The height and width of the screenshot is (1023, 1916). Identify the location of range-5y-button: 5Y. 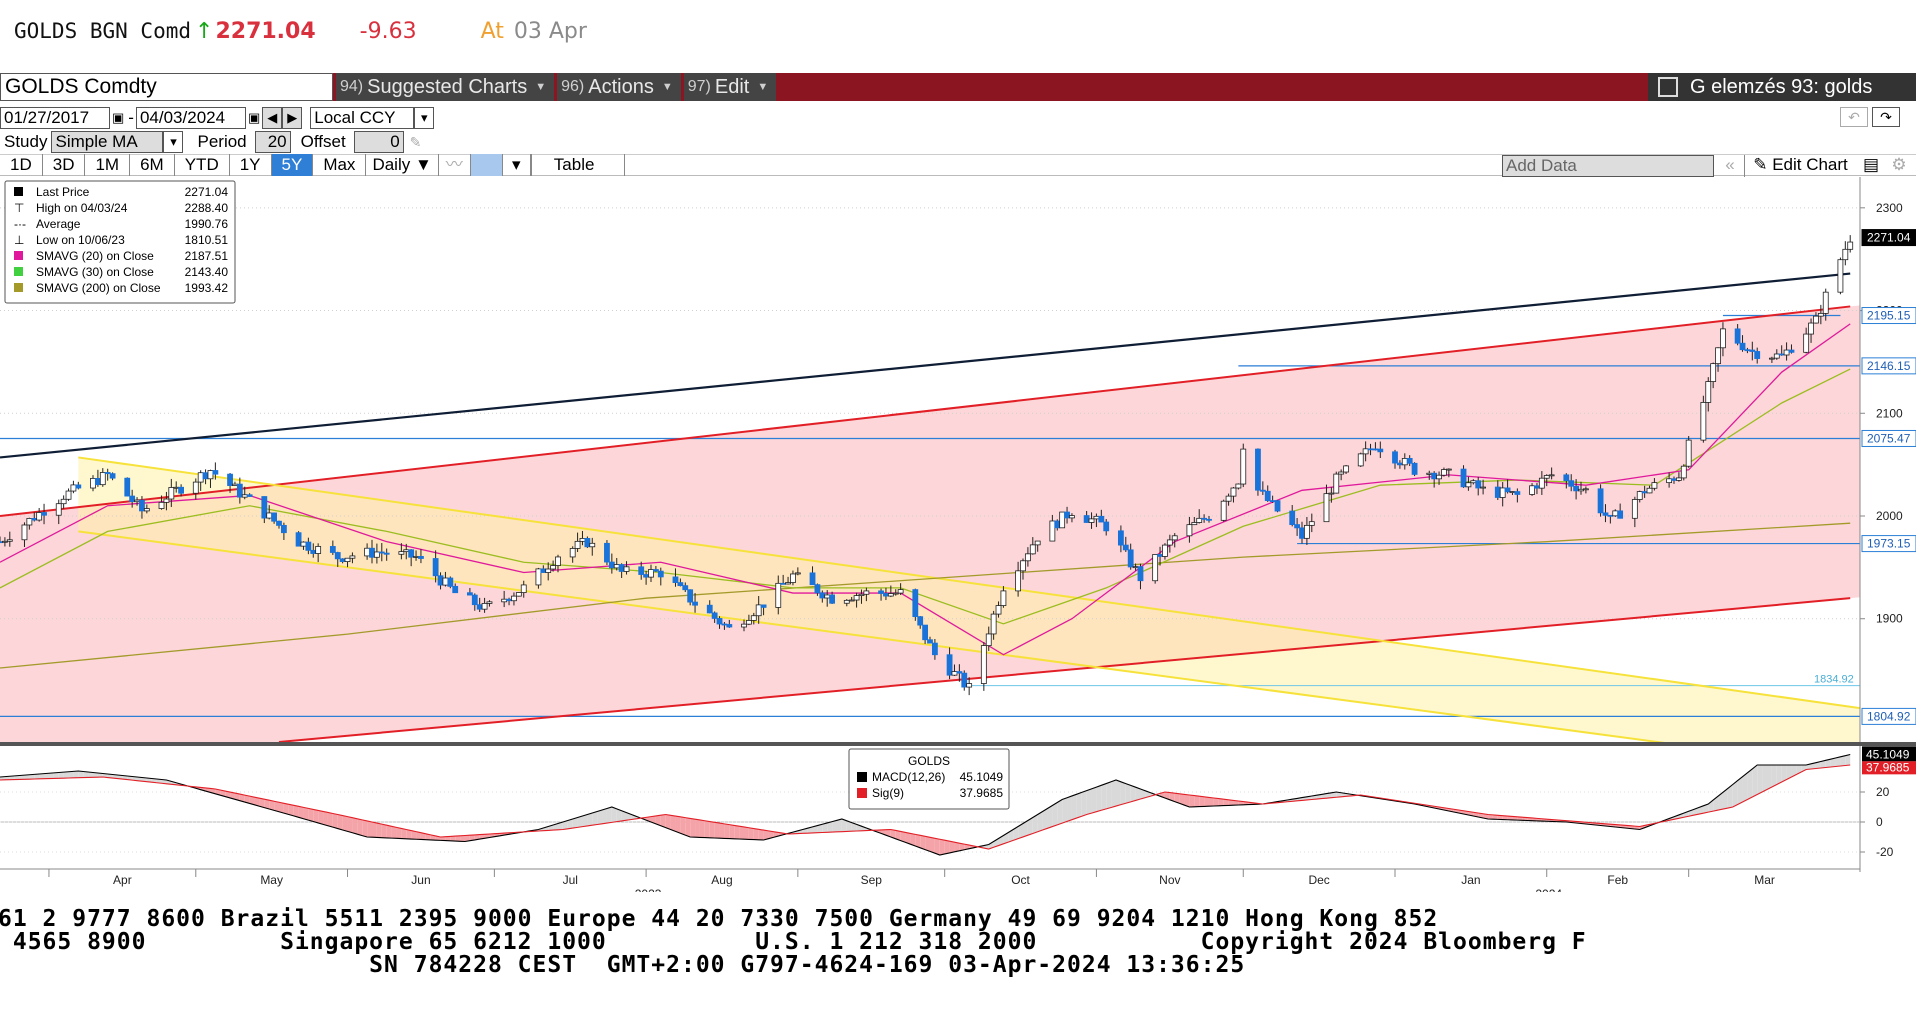
(292, 165).